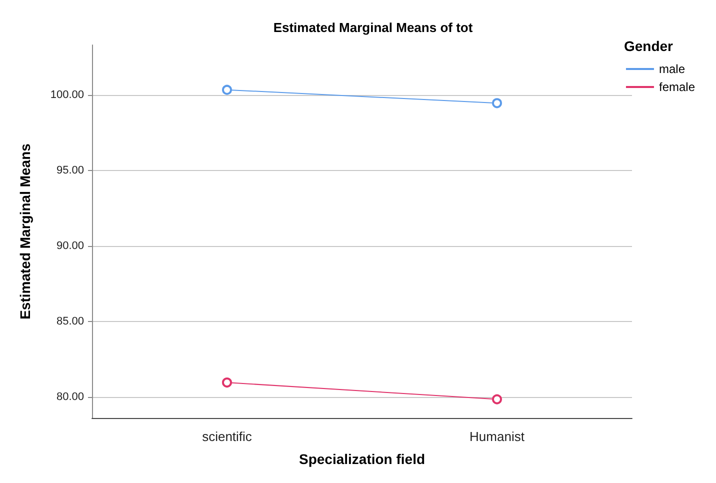 This screenshot has width=716, height=483. I want to click on legend-label: male, so click(672, 69).